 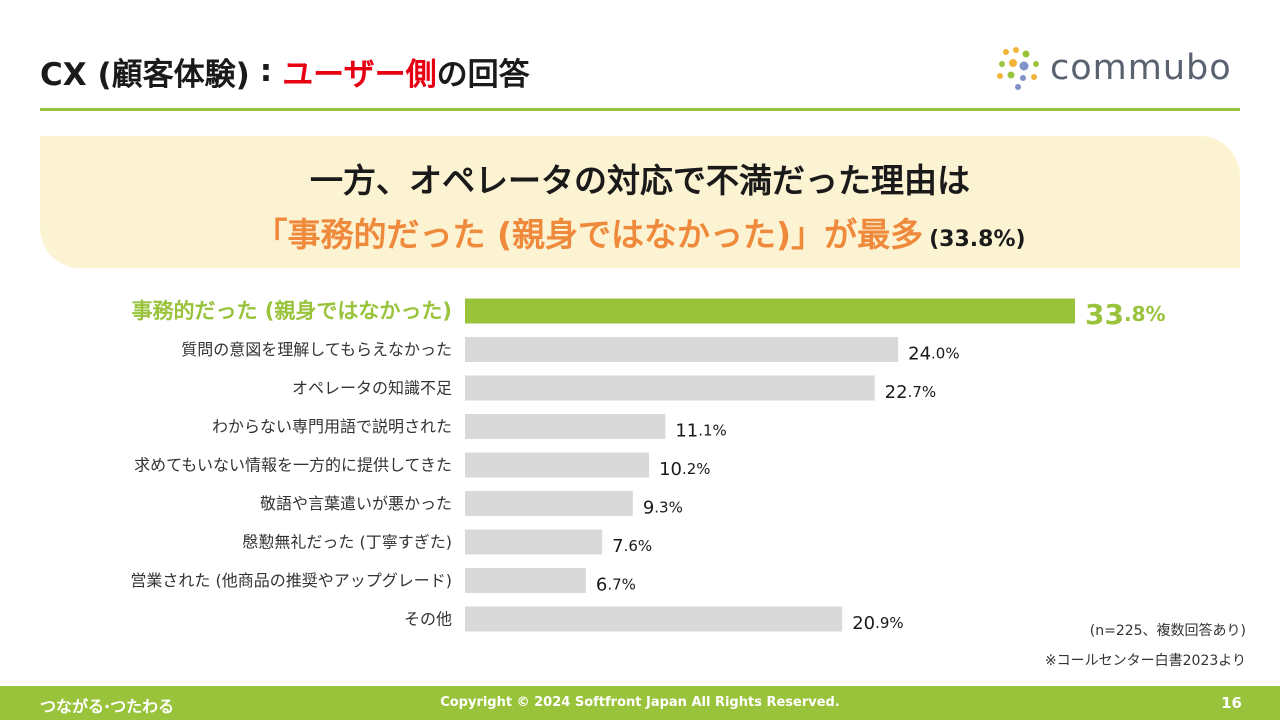 What do you see at coordinates (640, 180) in the screenshot?
I see `banner-line-1: 一方、オペレータの対応で不満だった理由は` at bounding box center [640, 180].